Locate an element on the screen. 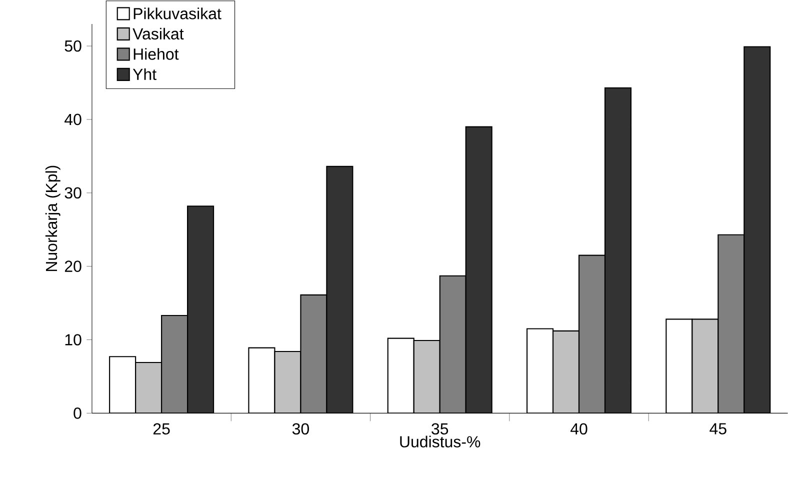 Image resolution: width=788 pixels, height=481 pixels. y-tick-label: 10 is located at coordinates (73, 340).